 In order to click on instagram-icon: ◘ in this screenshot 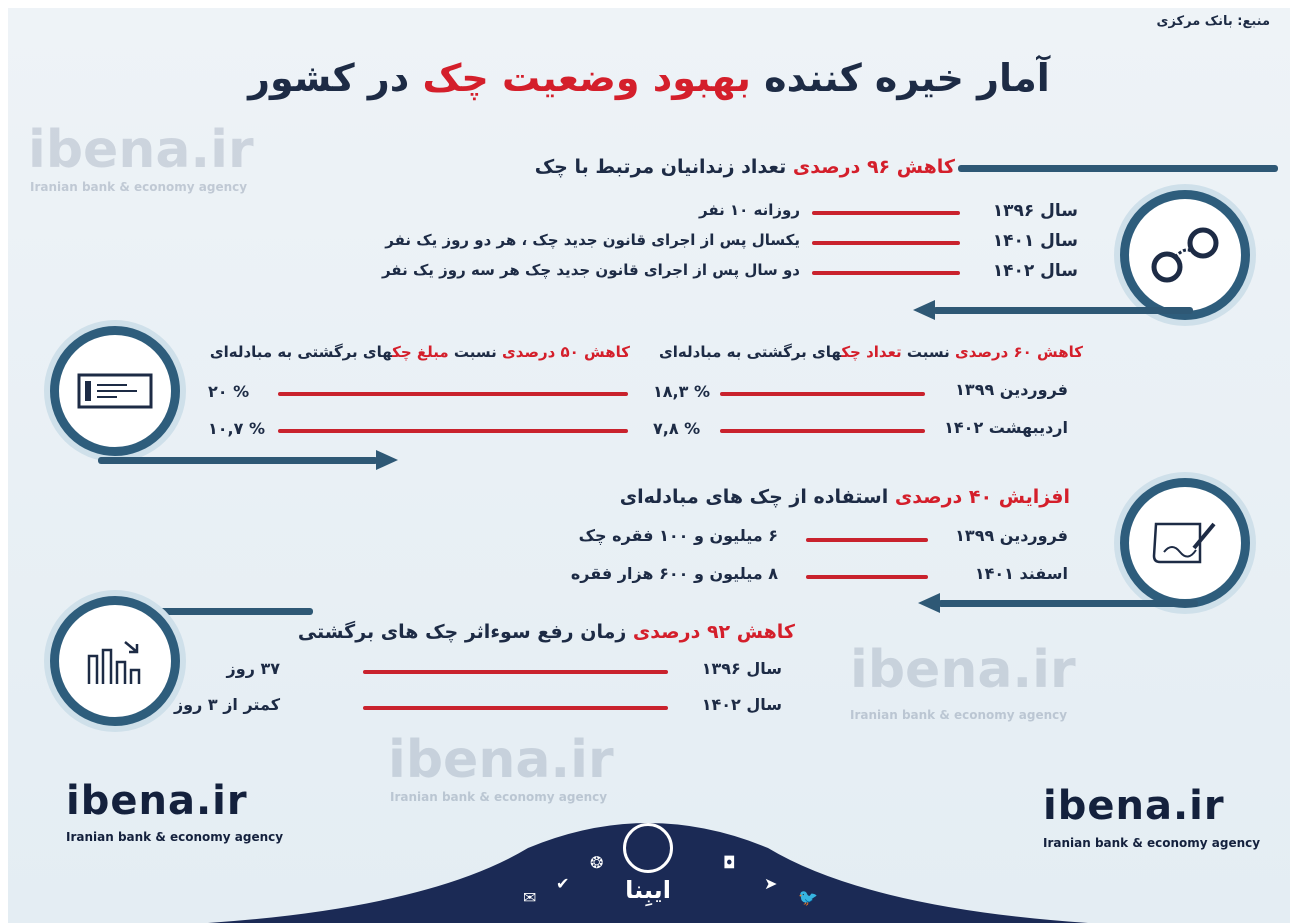, I will do `click(729, 862)`.